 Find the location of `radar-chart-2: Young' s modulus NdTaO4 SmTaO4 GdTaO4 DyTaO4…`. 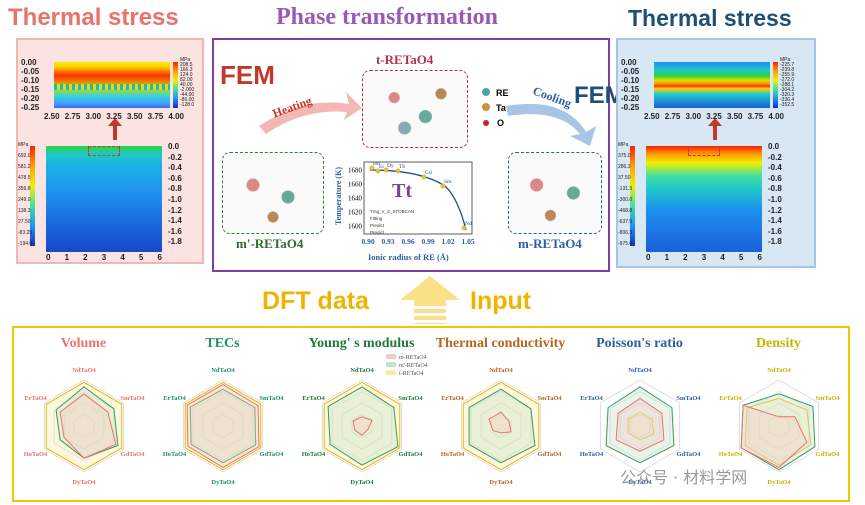

radar-chart-2: Young' s modulus NdTaO4 SmTaO4 GdTaO4 DyTaO4… is located at coordinates (361, 414).